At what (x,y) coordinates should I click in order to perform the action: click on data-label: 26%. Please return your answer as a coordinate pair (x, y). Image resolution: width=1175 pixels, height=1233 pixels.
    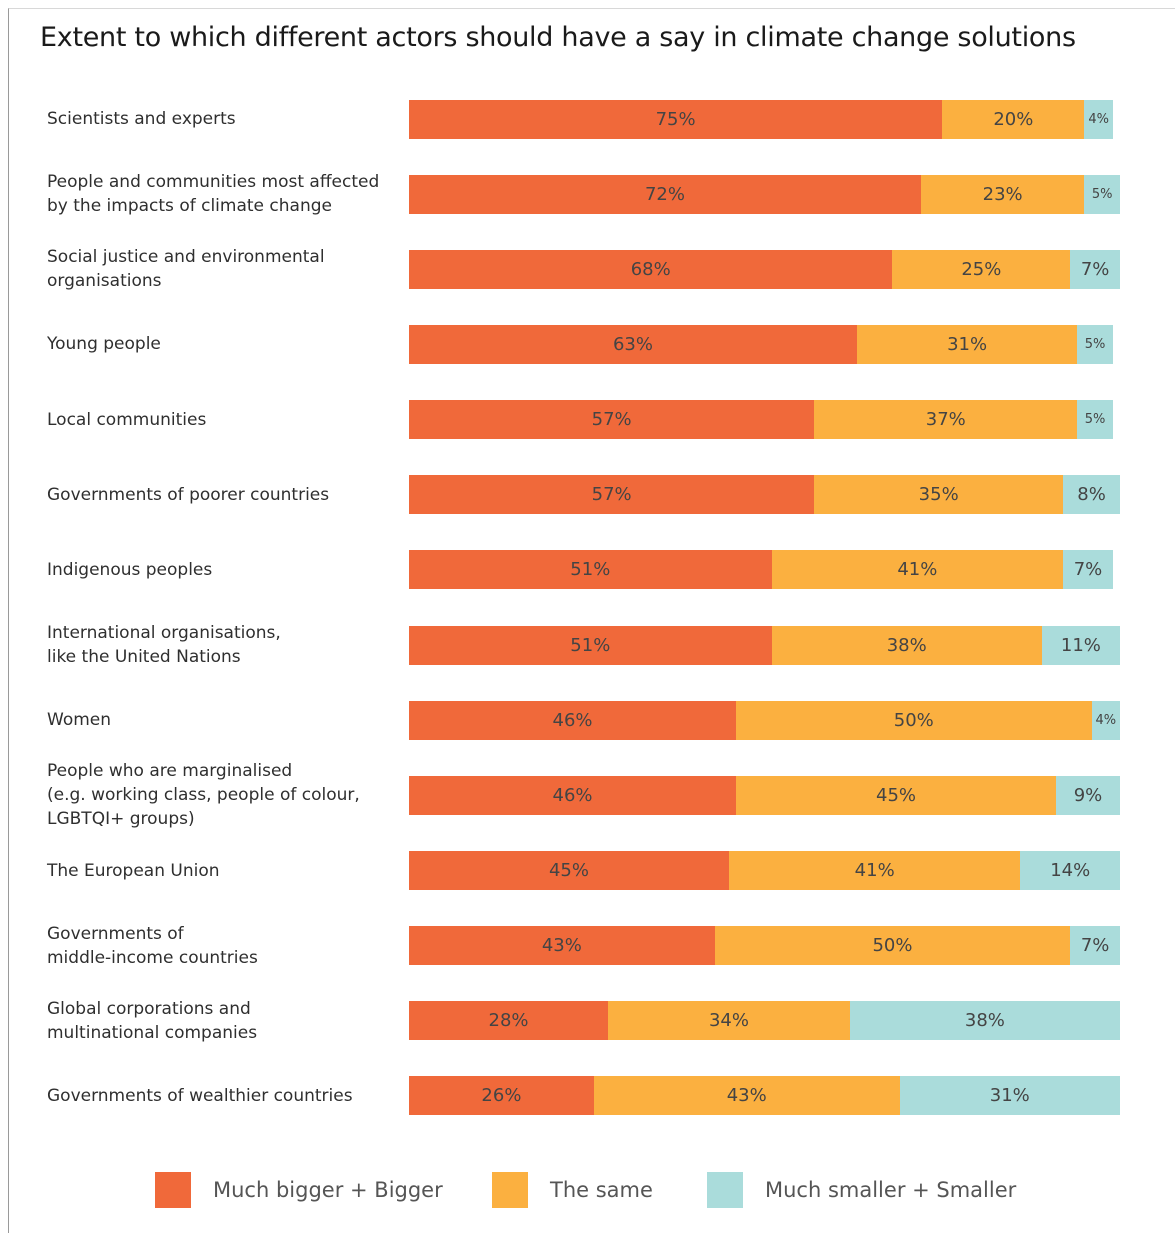
    Looking at the image, I should click on (501, 1096).